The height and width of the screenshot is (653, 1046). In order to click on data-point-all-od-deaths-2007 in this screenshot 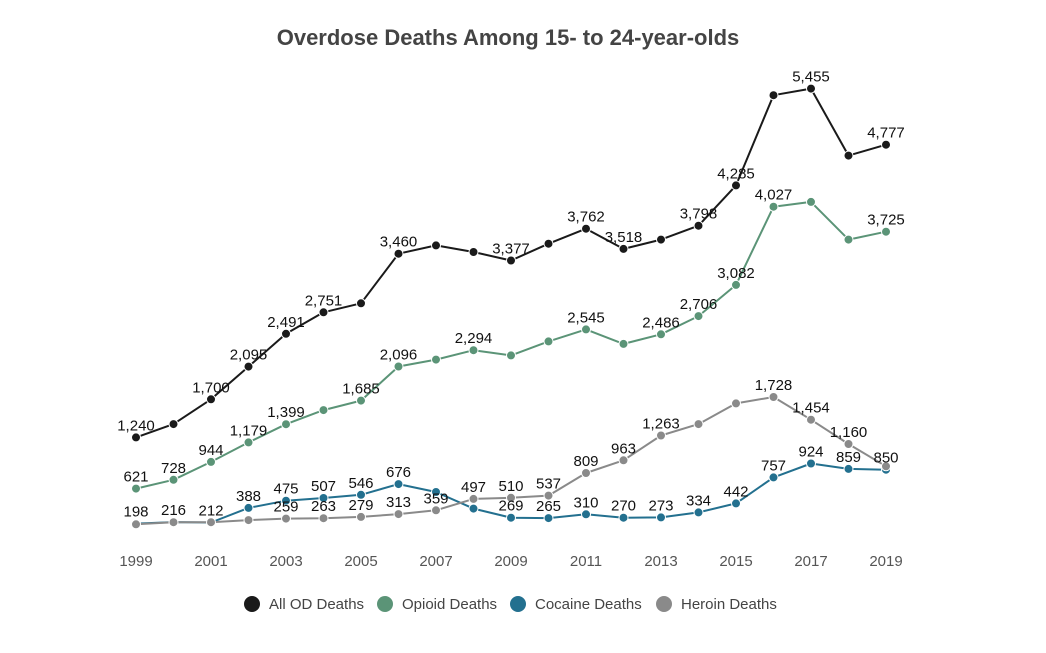, I will do `click(436, 245)`.